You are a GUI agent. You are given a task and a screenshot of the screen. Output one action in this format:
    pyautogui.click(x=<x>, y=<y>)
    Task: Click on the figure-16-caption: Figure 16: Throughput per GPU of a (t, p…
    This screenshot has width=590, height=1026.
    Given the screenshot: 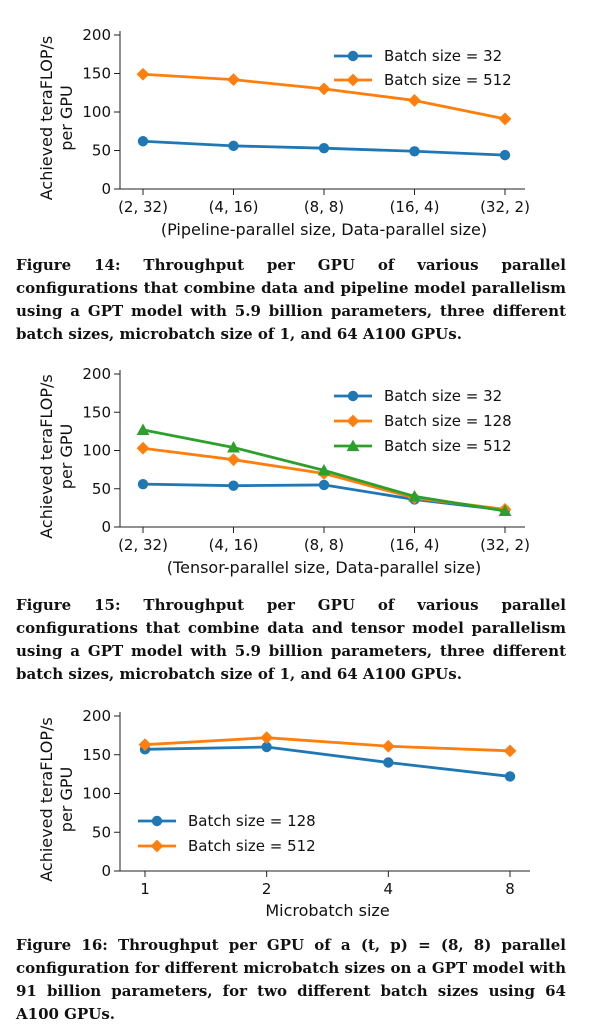 What is the action you would take?
    pyautogui.click(x=291, y=979)
    